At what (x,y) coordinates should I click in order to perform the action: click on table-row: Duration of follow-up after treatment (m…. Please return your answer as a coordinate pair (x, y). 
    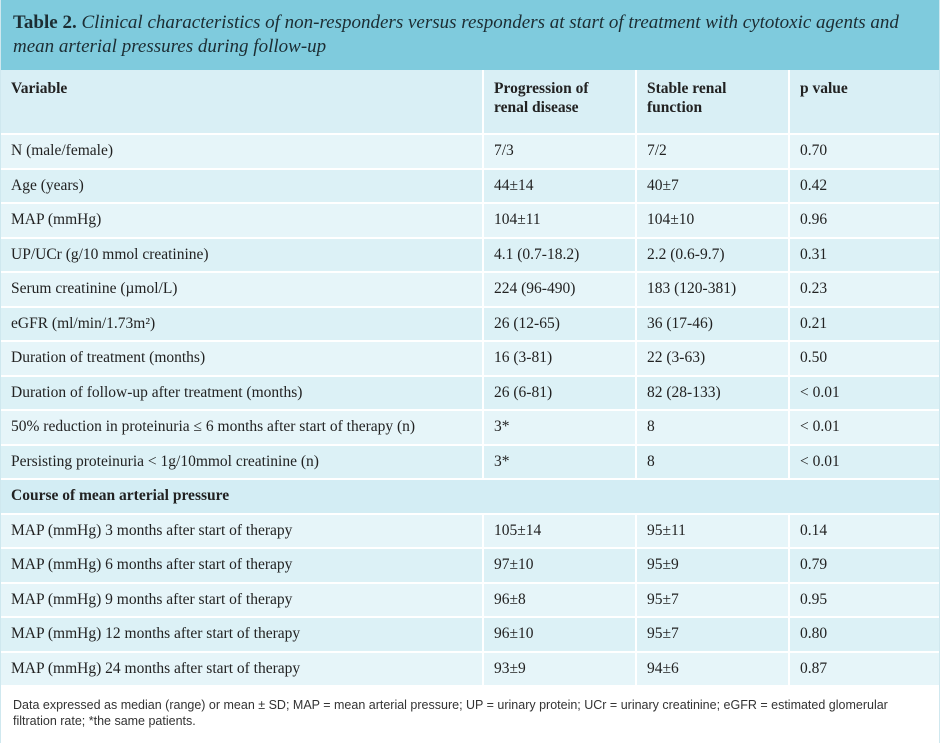
    Looking at the image, I should click on (470, 392).